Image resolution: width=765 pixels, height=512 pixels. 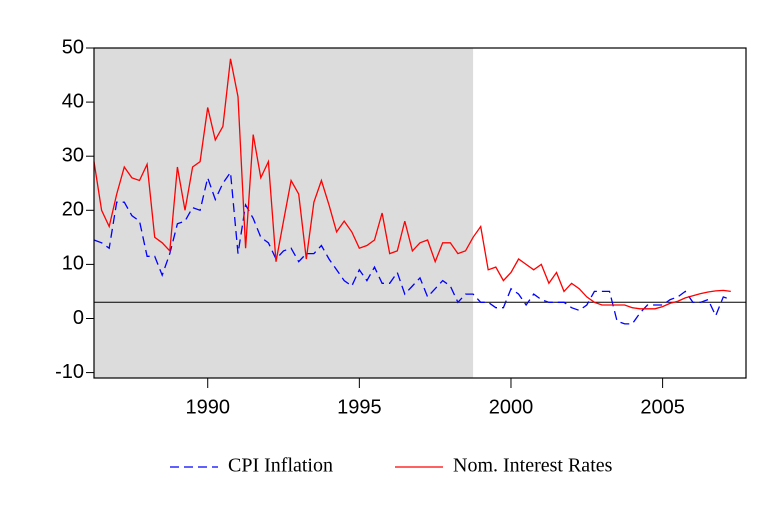 What do you see at coordinates (73, 210) in the screenshot?
I see `y-tick-label: 20` at bounding box center [73, 210].